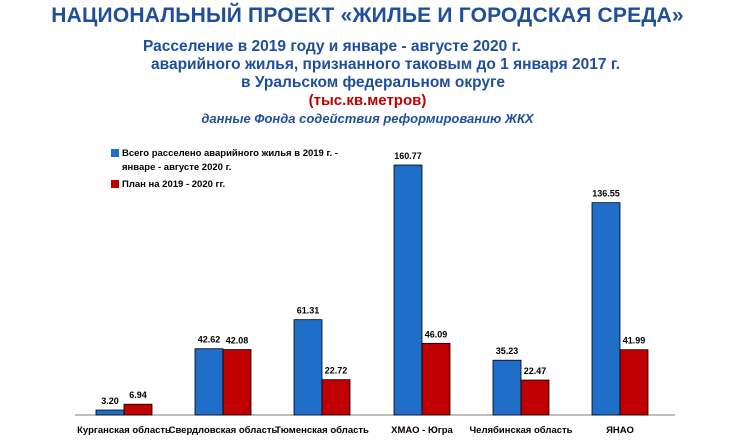 The height and width of the screenshot is (441, 735). I want to click on data-label-total-0: 3.20, so click(110, 401).